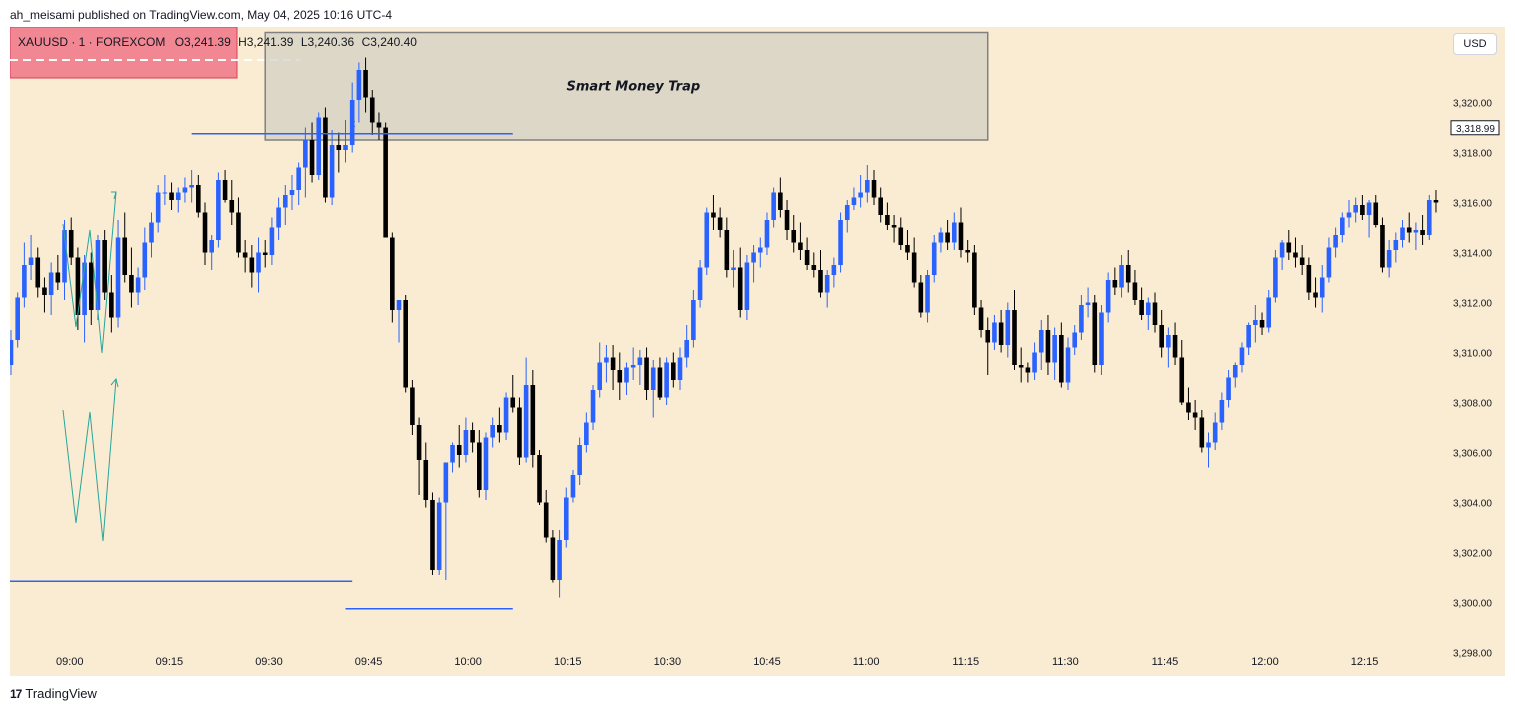  What do you see at coordinates (866, 662) in the screenshot?
I see `time-tick-label: 11:00` at bounding box center [866, 662].